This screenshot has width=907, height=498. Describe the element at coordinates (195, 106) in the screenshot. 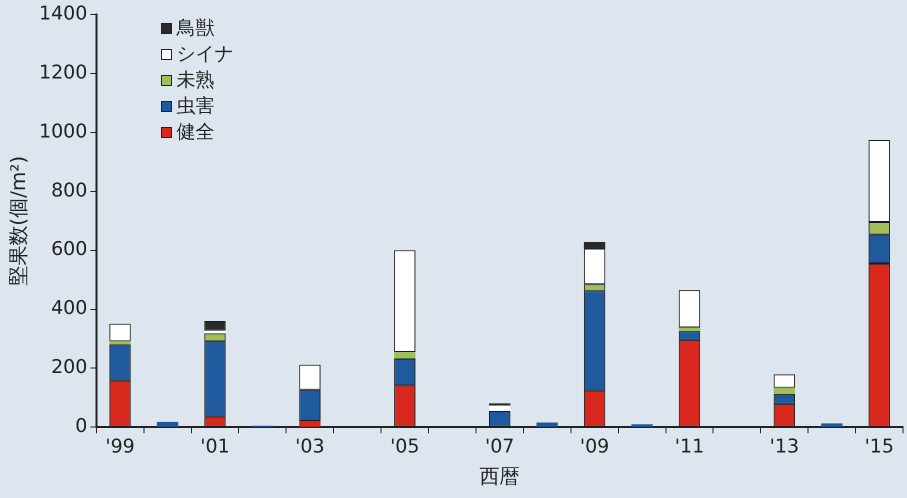

I see `legend-label: 虫害` at that location.